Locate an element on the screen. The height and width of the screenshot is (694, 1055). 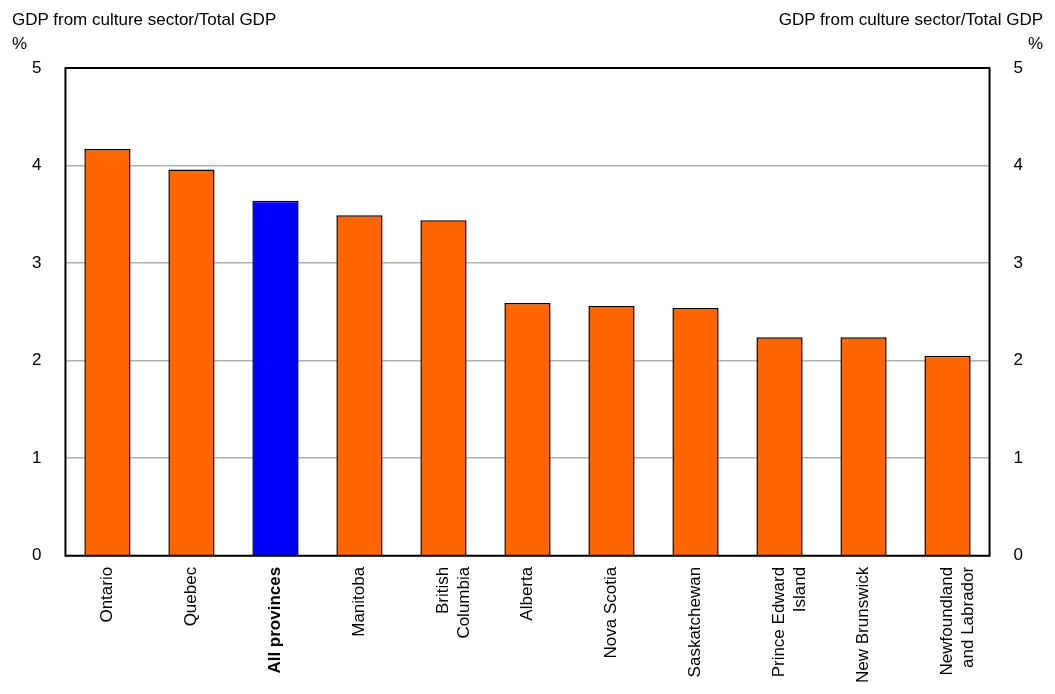
y-tick-label: 3 is located at coordinates (36, 262).